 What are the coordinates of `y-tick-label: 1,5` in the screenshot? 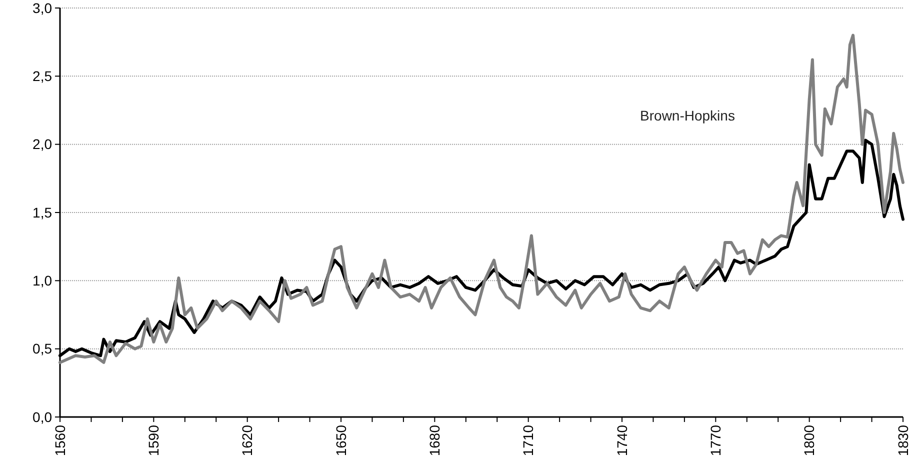 It's located at (42, 212).